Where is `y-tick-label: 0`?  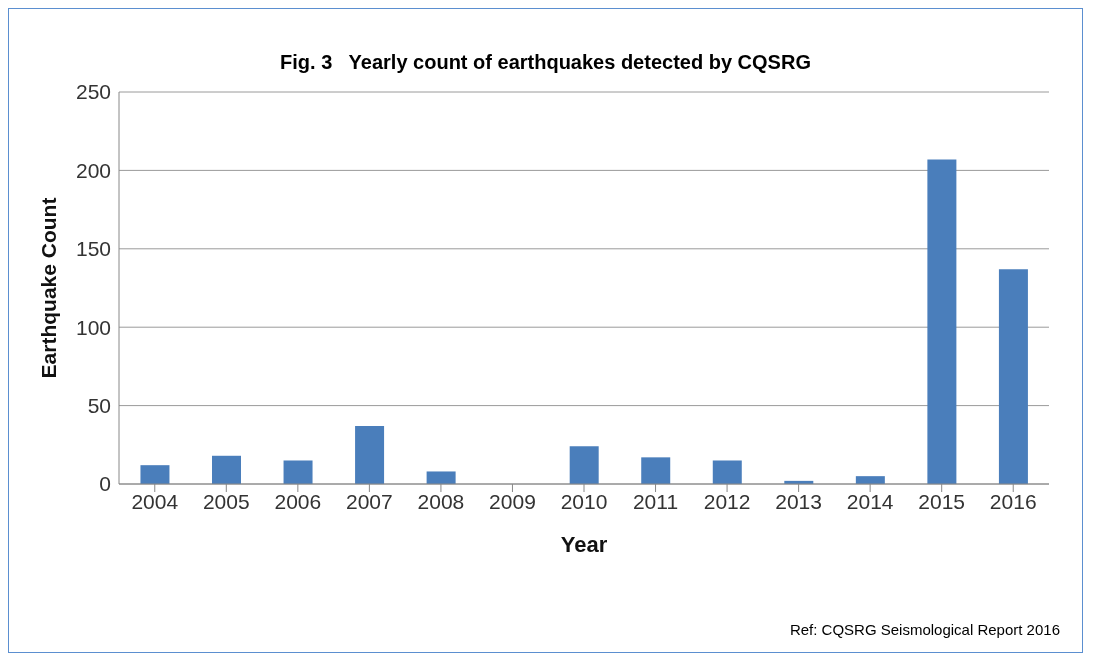 y-tick-label: 0 is located at coordinates (105, 484).